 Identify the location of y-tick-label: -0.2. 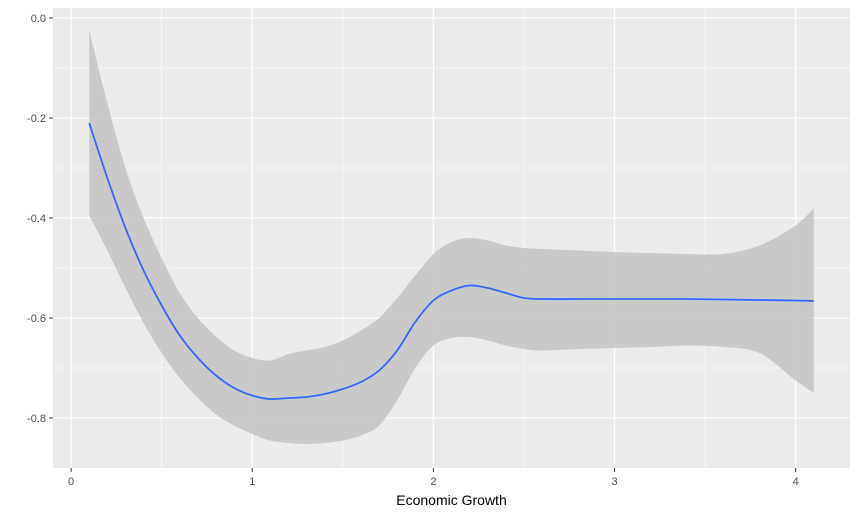
(36, 119).